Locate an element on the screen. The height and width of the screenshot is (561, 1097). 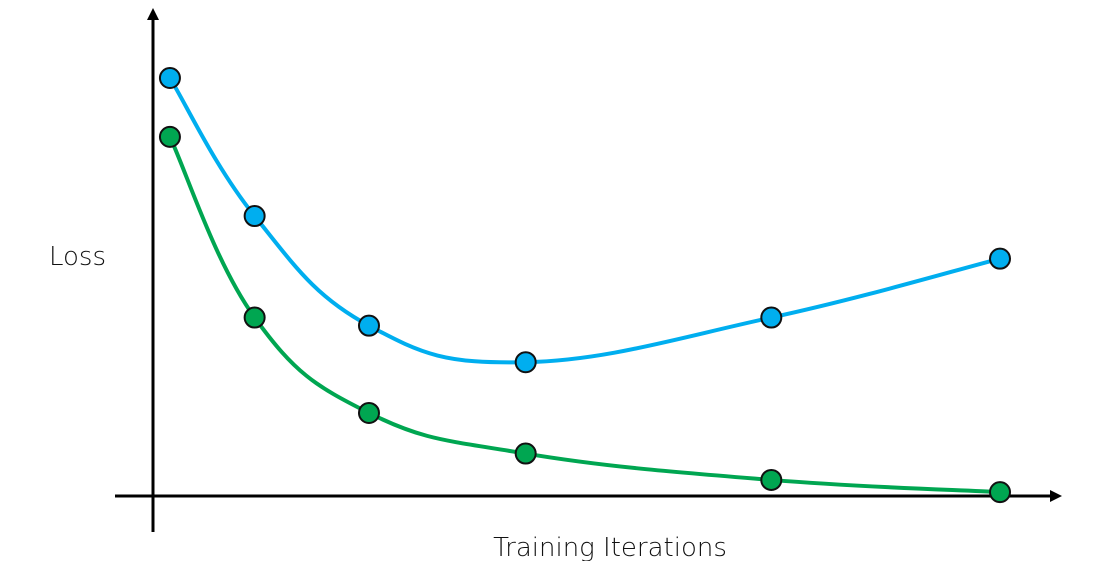
y-axis-label: Loss is located at coordinates (77, 257).